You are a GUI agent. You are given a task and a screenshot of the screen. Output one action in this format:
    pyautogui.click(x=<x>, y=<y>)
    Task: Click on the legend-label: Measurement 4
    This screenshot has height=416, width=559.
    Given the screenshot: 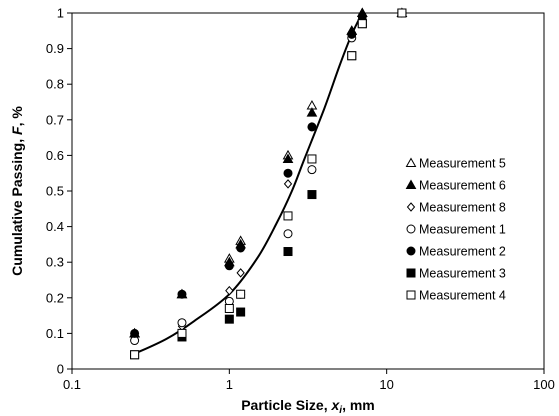 What is the action you would take?
    pyautogui.click(x=462, y=296)
    